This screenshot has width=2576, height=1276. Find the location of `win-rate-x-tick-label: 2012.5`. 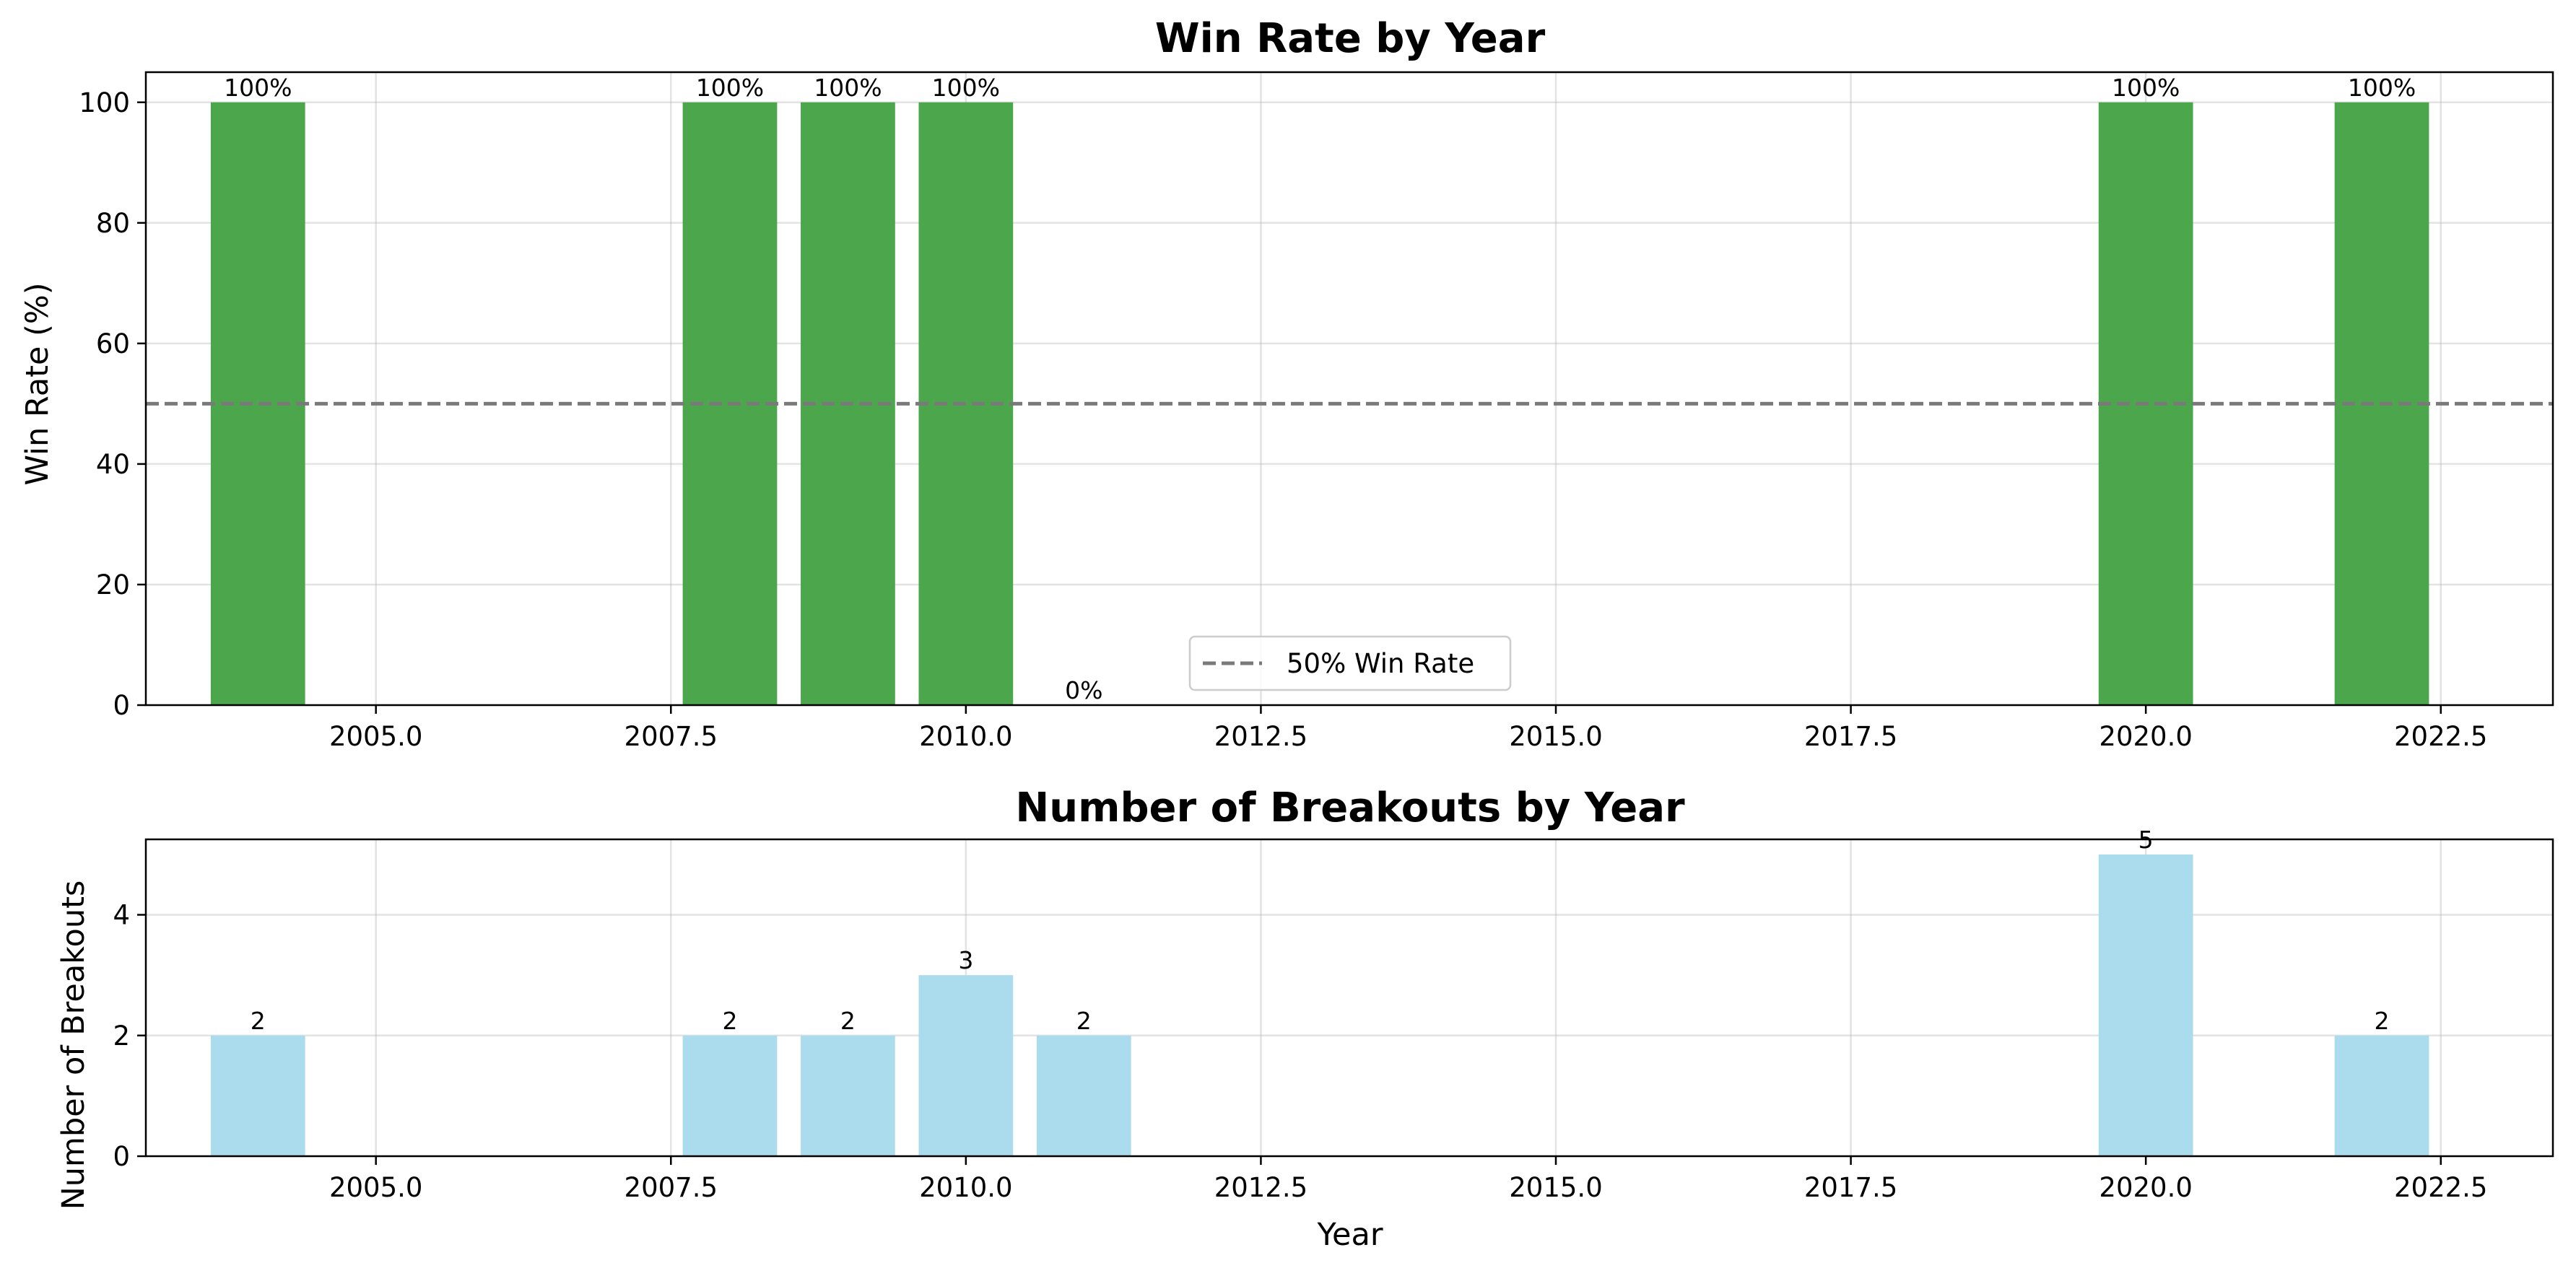

win-rate-x-tick-label: 2012.5 is located at coordinates (1260, 736).